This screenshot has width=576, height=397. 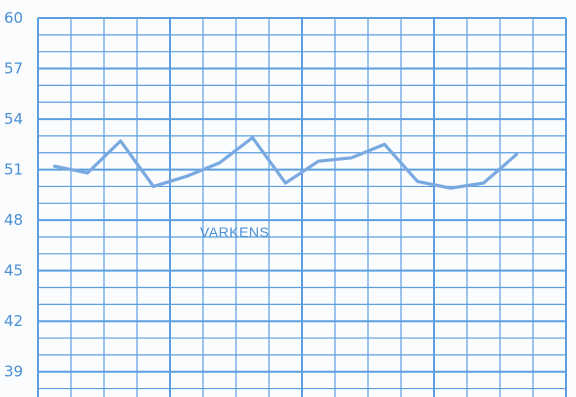 What do you see at coordinates (13, 69) in the screenshot?
I see `y-tick-label: 57` at bounding box center [13, 69].